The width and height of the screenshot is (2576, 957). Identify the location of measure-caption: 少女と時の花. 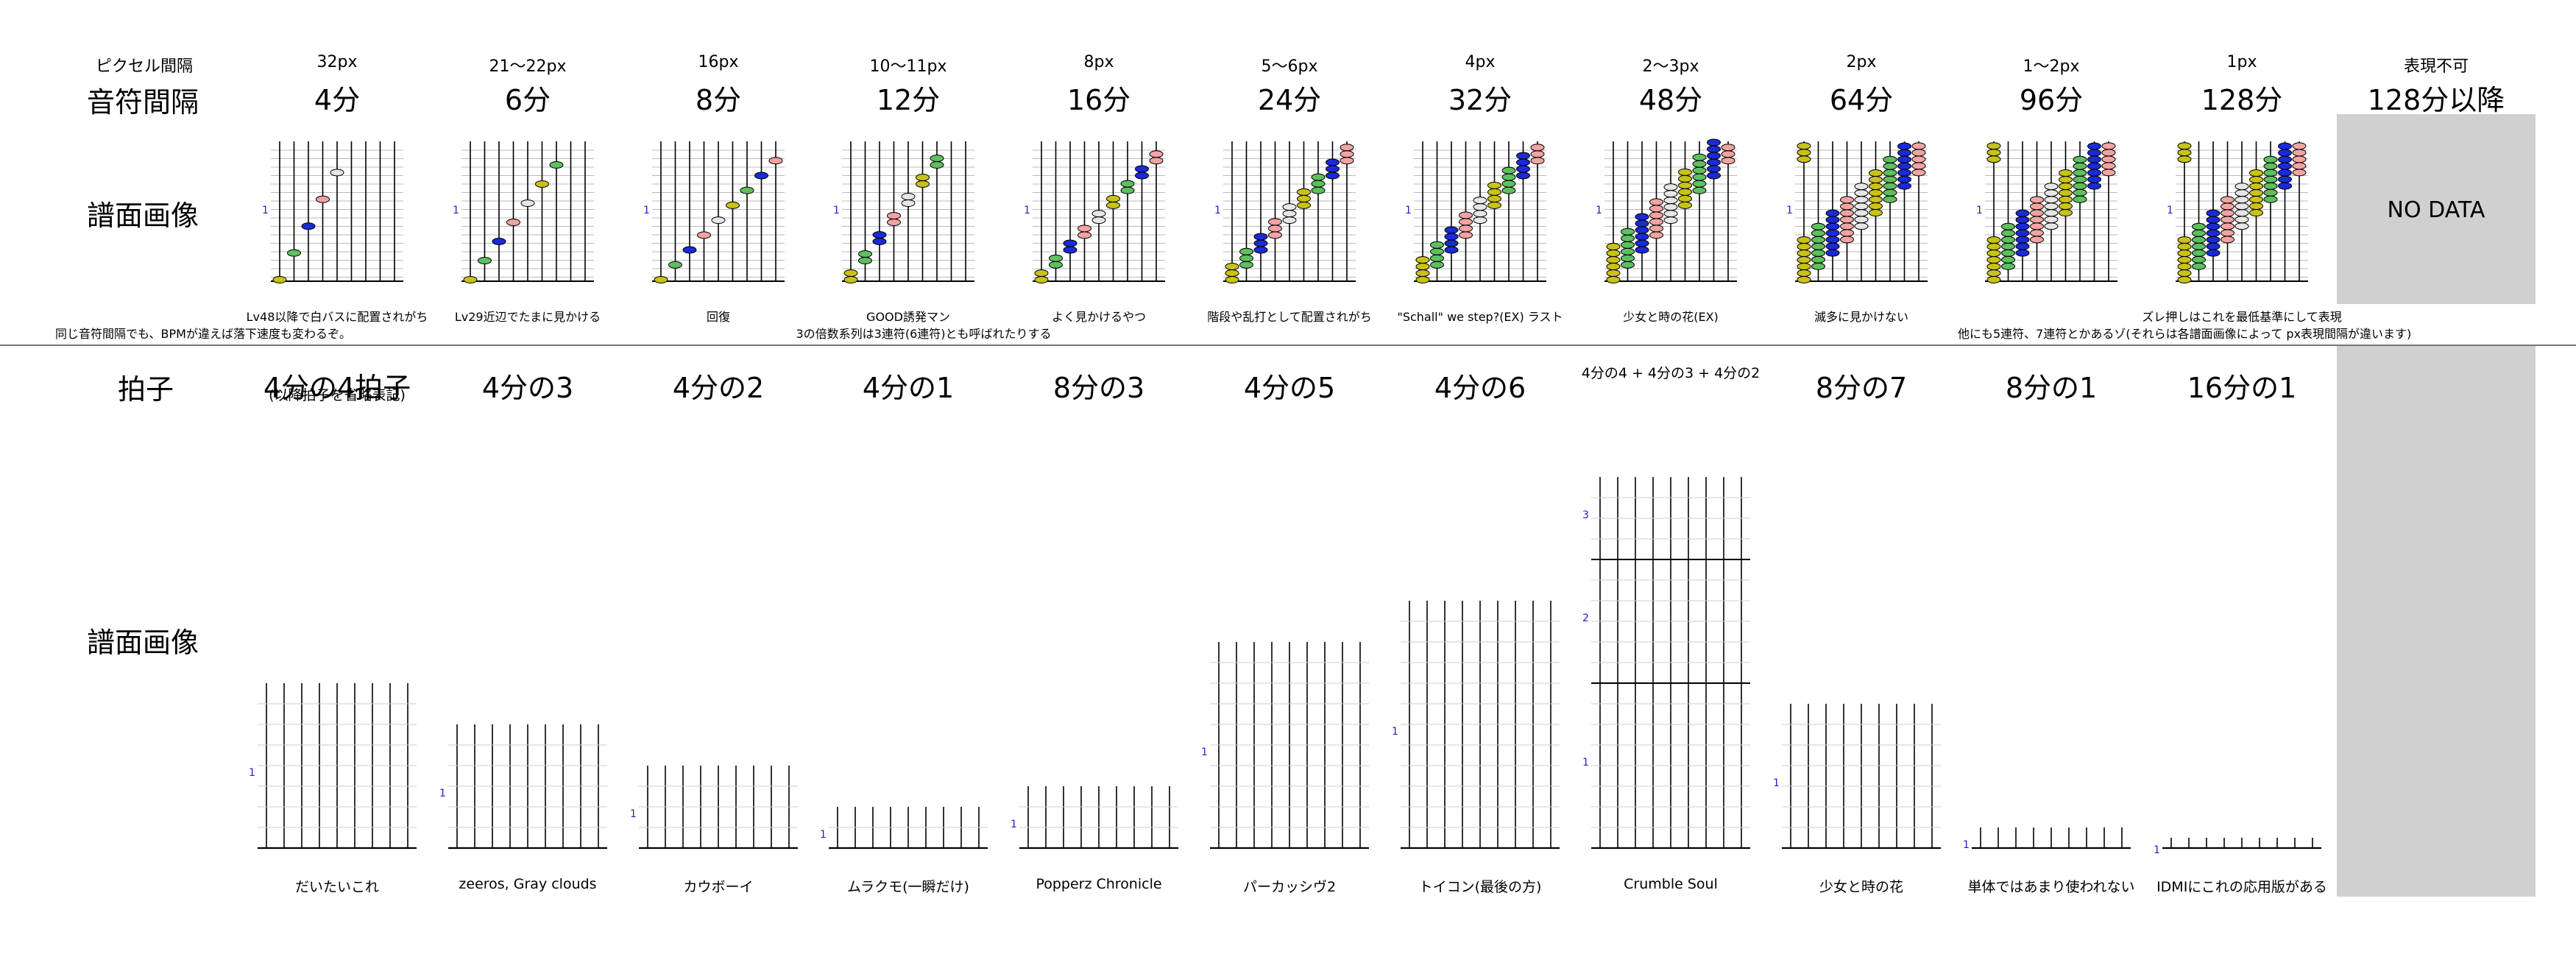
(1861, 887).